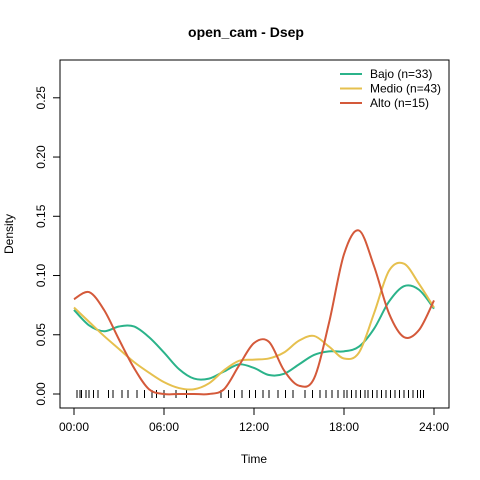 The height and width of the screenshot is (480, 480). What do you see at coordinates (41, 157) in the screenshot?
I see `y-tick-label: 0.20` at bounding box center [41, 157].